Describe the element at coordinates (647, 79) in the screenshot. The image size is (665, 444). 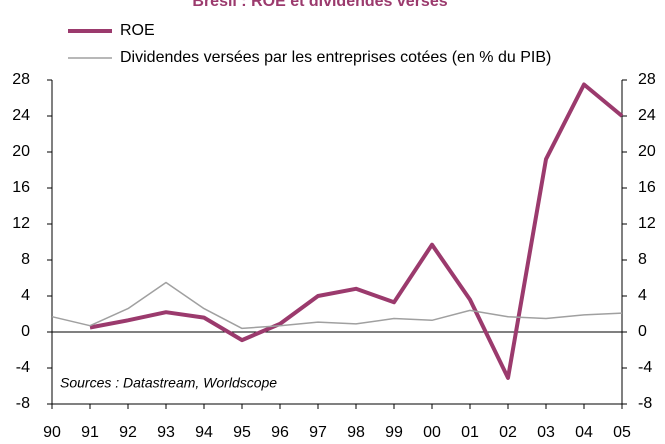
I see `y2-tick-label: 28` at that location.